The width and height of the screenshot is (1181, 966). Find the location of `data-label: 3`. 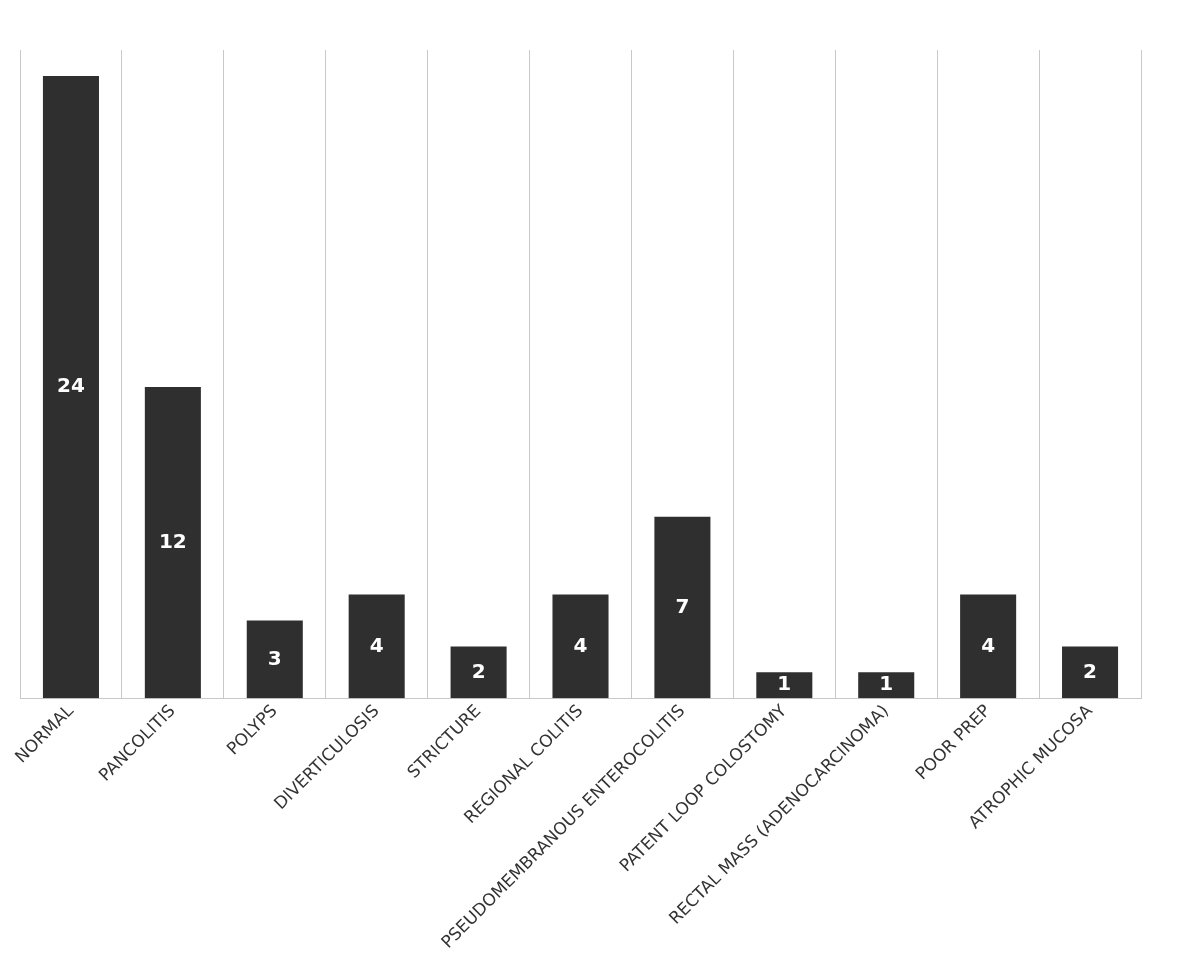

data-label: 3 is located at coordinates (274, 657).